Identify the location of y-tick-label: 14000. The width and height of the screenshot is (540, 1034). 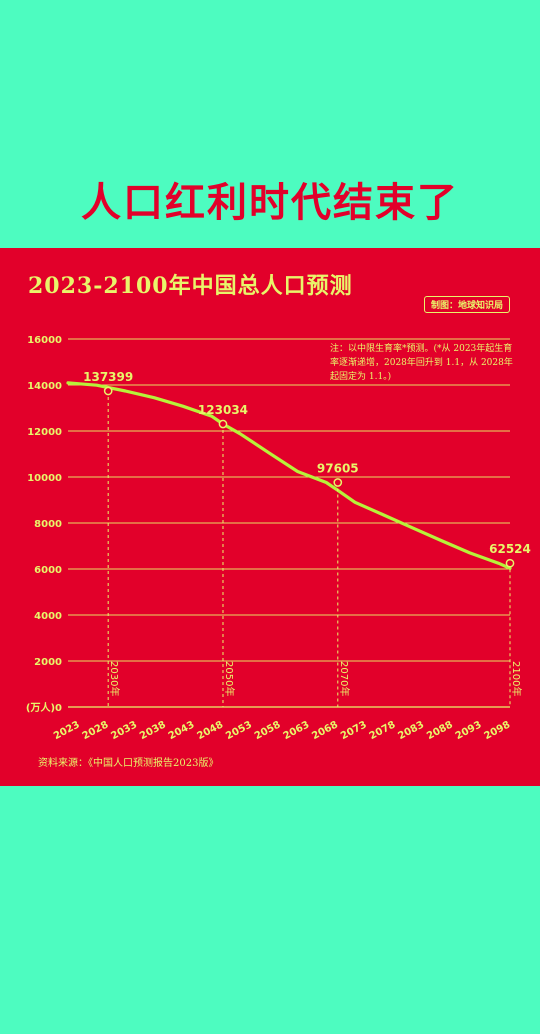
(44, 386).